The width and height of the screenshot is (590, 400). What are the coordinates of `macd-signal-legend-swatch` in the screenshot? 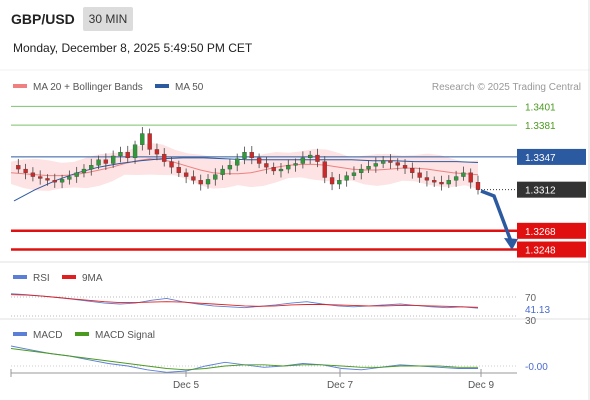 It's located at (82, 334).